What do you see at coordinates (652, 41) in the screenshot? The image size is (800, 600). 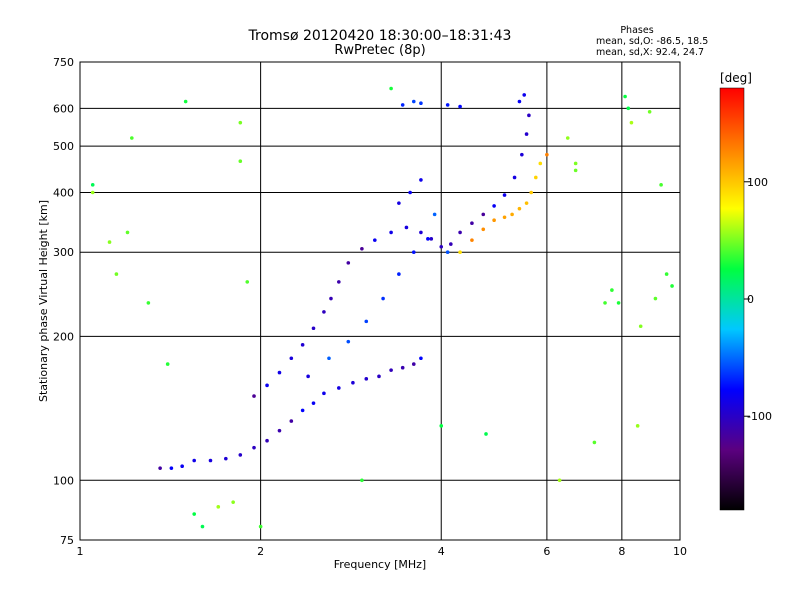 I see `phase-stats-o: mean, sd,O: -86.5, 18.5` at bounding box center [652, 41].